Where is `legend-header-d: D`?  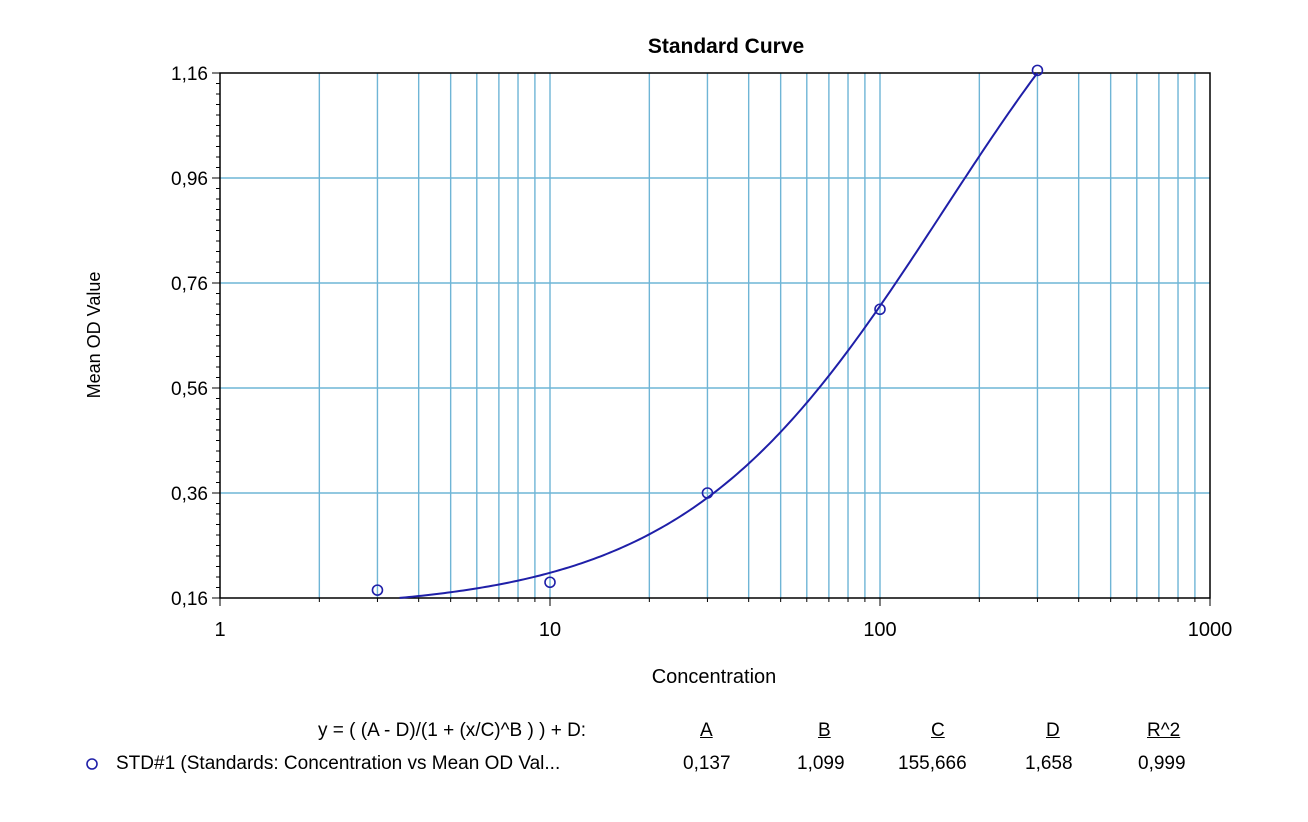
legend-header-d: D is located at coordinates (1053, 730).